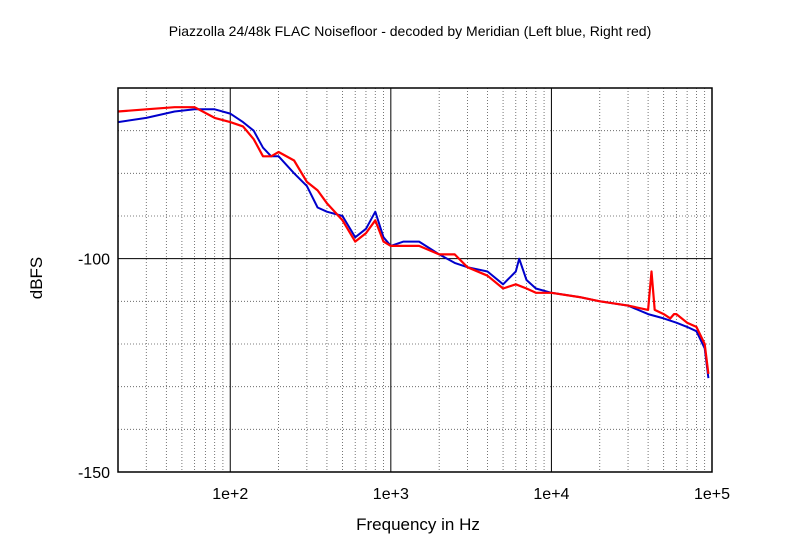  What do you see at coordinates (94, 260) in the screenshot?
I see `y-tick-label: -100` at bounding box center [94, 260].